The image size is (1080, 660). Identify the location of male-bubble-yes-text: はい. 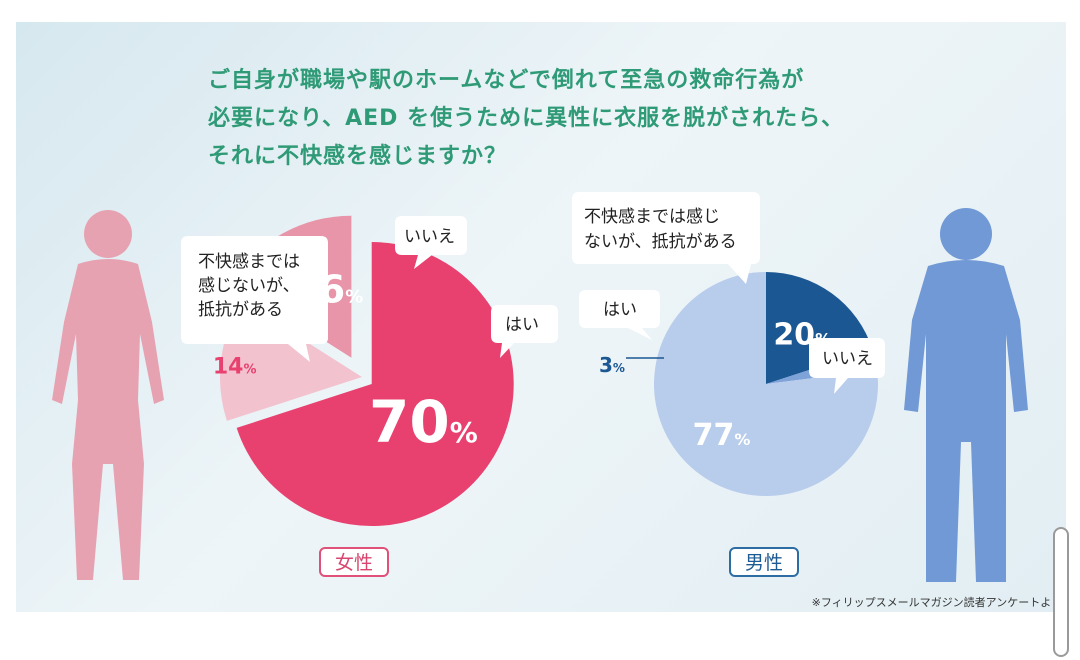
(620, 310).